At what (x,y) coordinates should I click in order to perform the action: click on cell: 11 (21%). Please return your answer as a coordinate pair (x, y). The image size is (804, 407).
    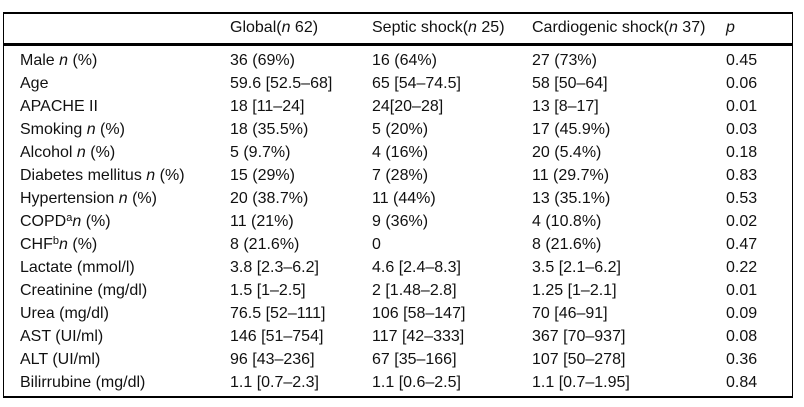
    Looking at the image, I should click on (262, 221).